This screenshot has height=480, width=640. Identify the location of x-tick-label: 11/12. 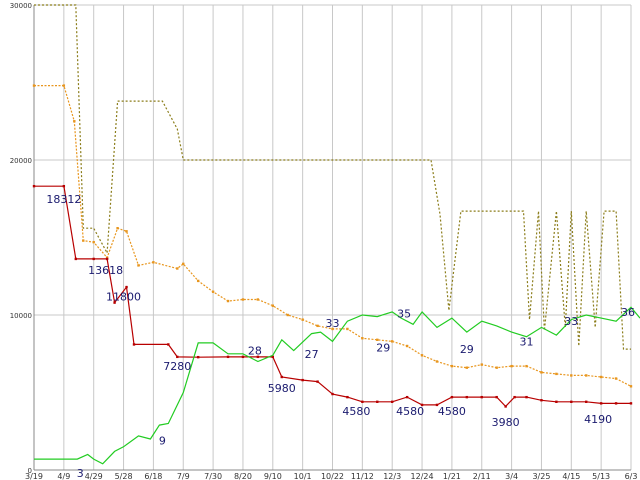
(362, 476).